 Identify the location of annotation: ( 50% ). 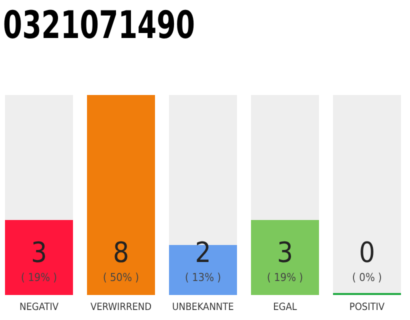
(121, 277).